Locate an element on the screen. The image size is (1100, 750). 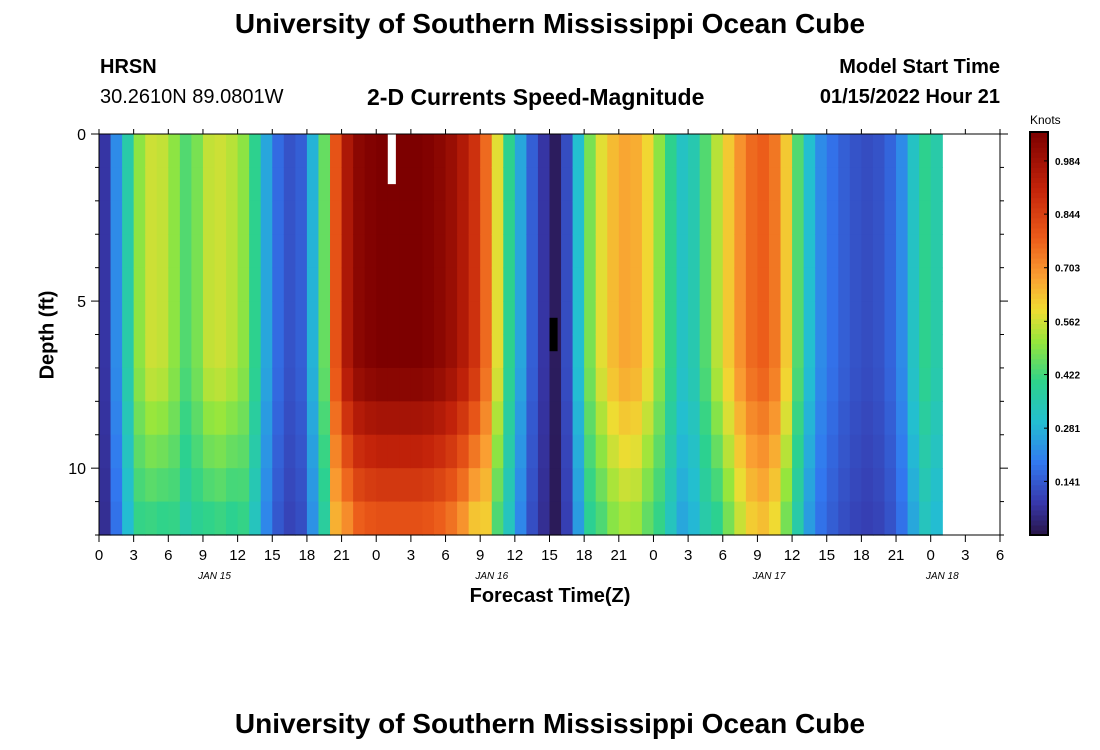
colorbar-tick-label: 0.562 is located at coordinates (1067, 322).